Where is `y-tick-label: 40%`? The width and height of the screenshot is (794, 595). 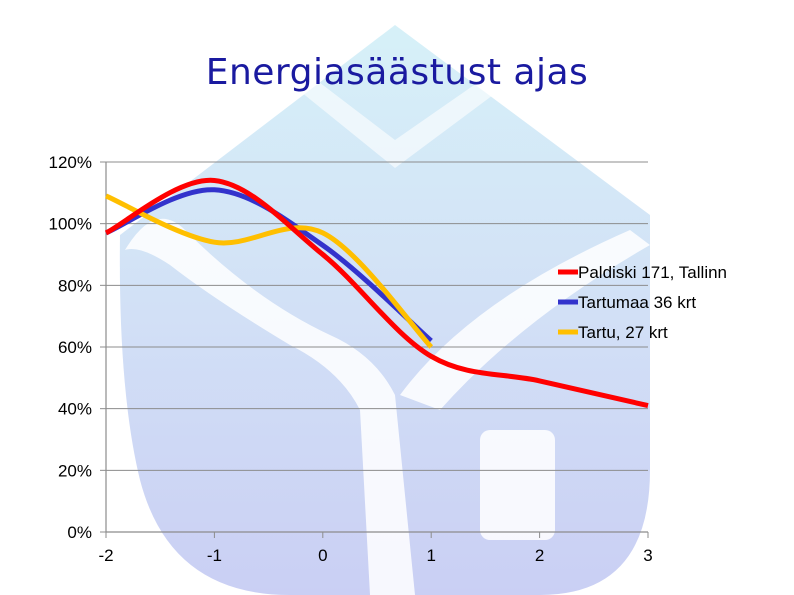 y-tick-label: 40% is located at coordinates (75, 409).